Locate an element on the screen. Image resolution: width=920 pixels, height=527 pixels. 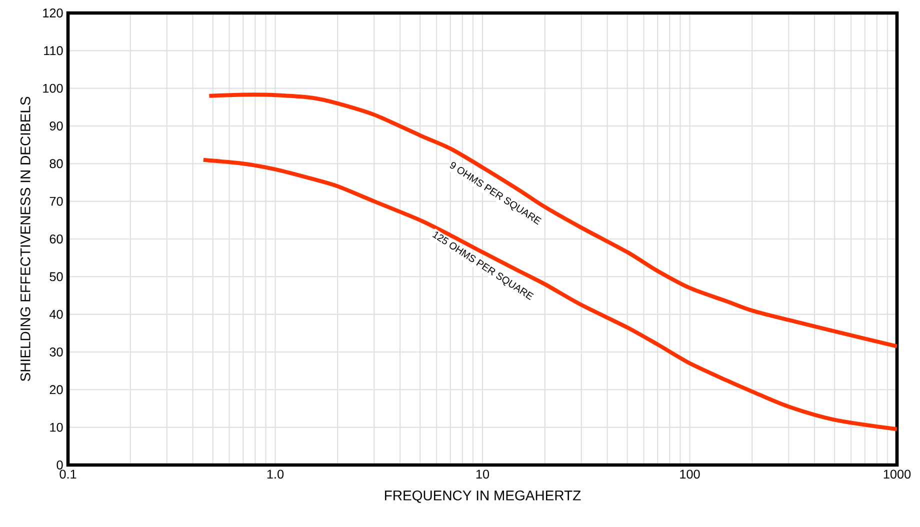
y-tick-label: 90 is located at coordinates (56, 126).